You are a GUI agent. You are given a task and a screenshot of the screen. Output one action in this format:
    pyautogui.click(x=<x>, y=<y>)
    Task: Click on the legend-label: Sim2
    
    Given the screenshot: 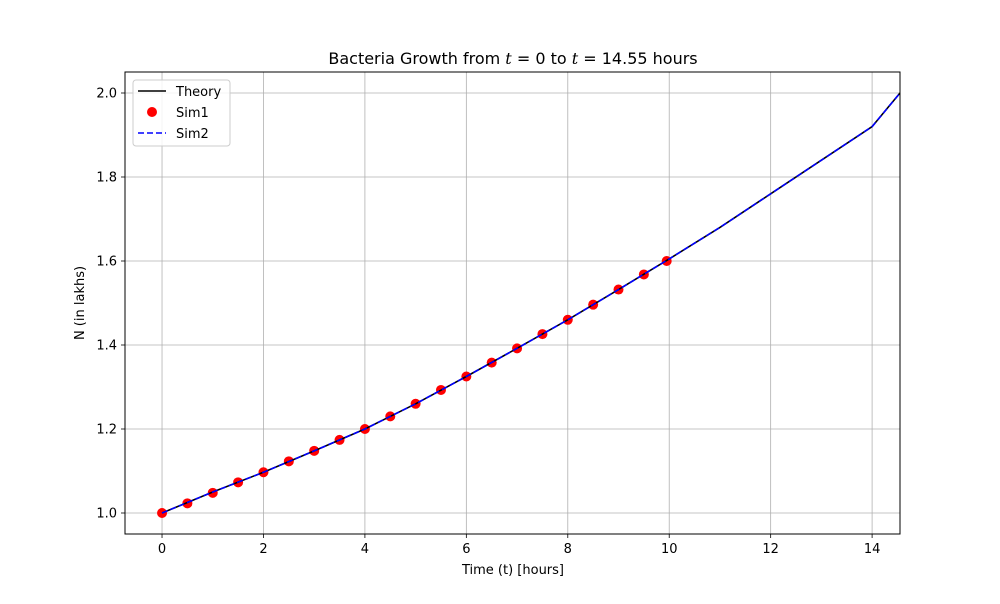 What is the action you would take?
    pyautogui.click(x=192, y=134)
    